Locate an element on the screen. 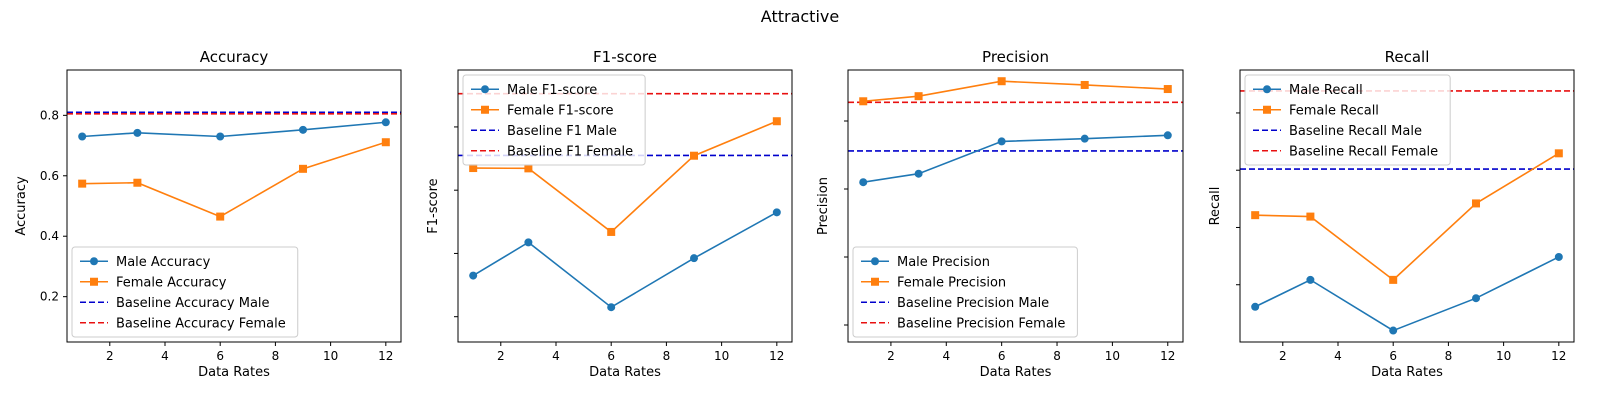 The width and height of the screenshot is (1600, 400). legend-entry-2: Female Precision is located at coordinates (933, 282).